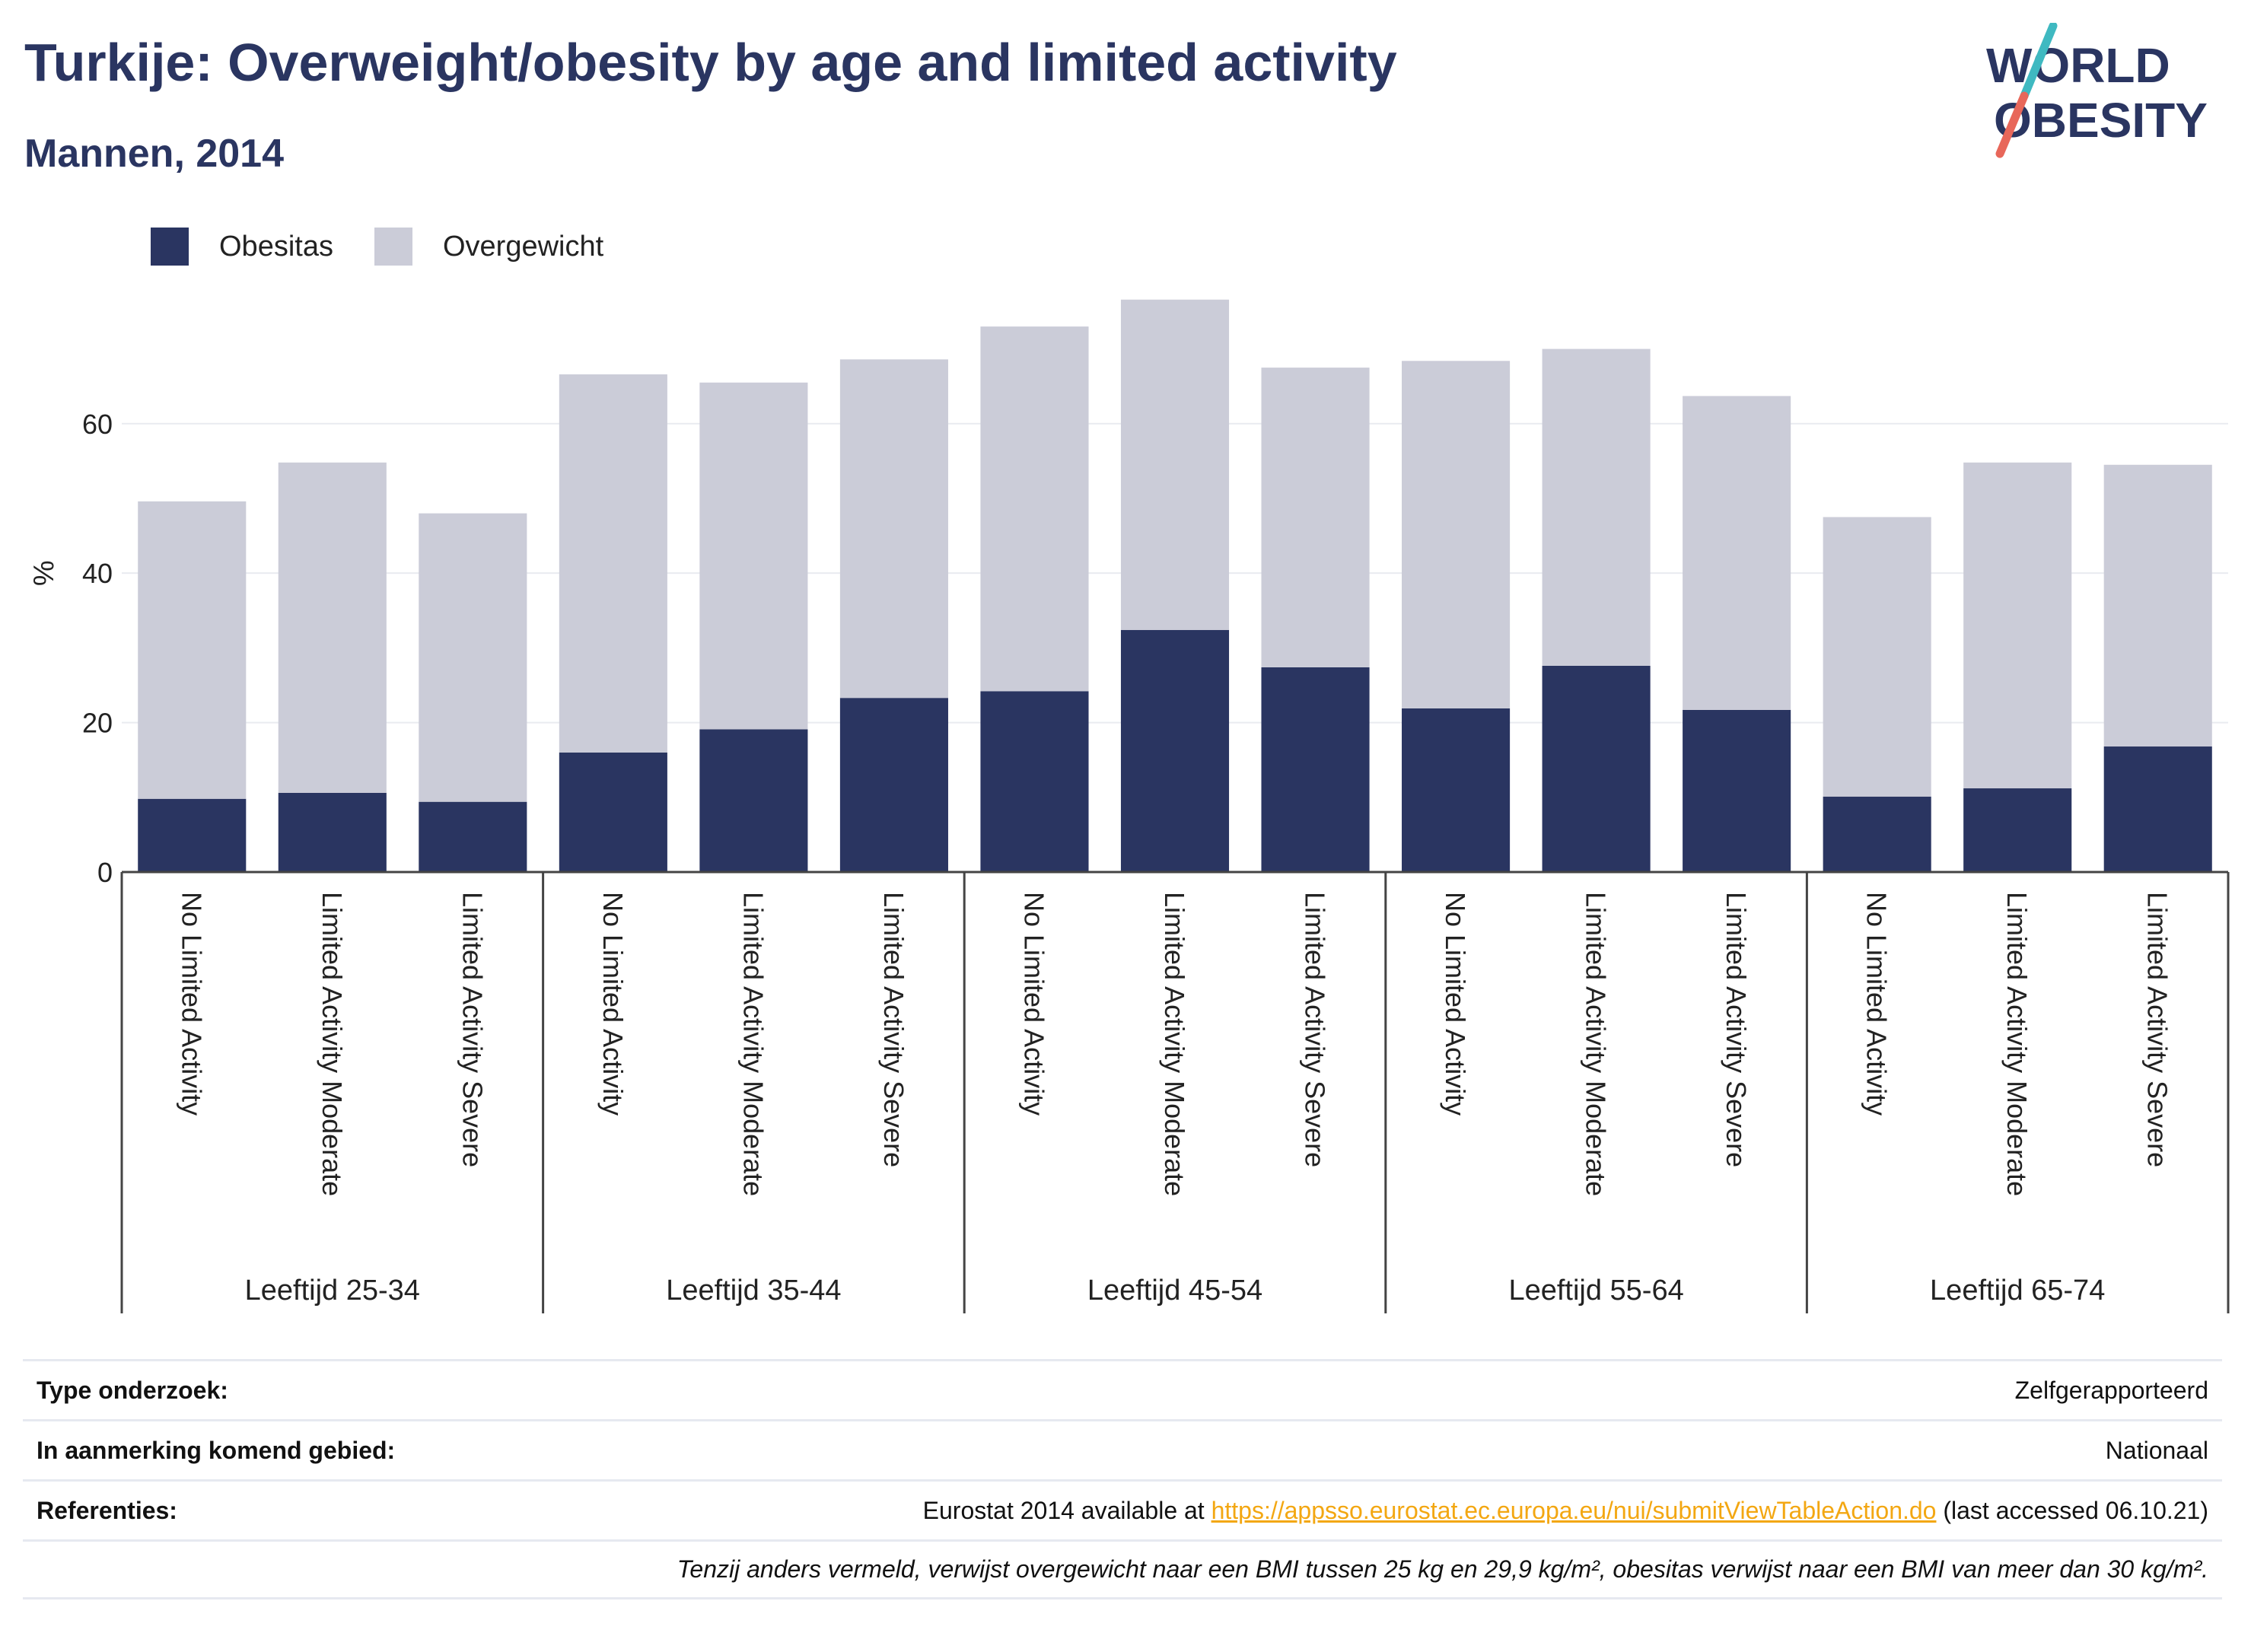 The width and height of the screenshot is (2251, 1652). I want to click on legend-swatch-overgewicht, so click(393, 247).